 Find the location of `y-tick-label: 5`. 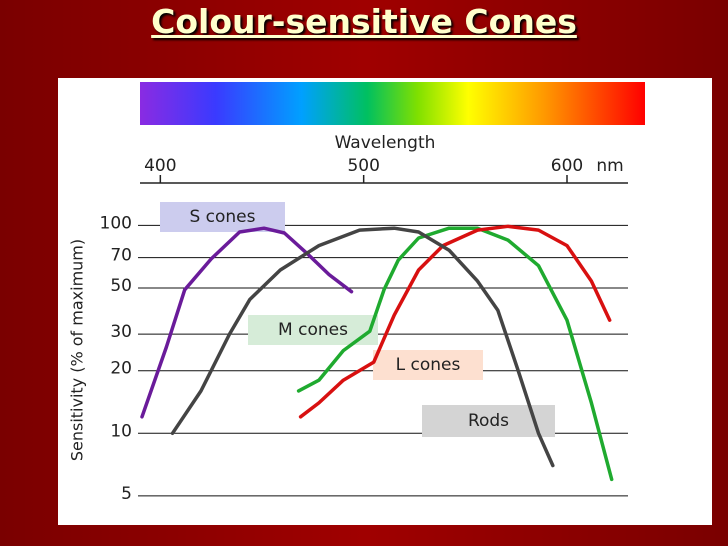

y-tick-label: 5 is located at coordinates (126, 494).